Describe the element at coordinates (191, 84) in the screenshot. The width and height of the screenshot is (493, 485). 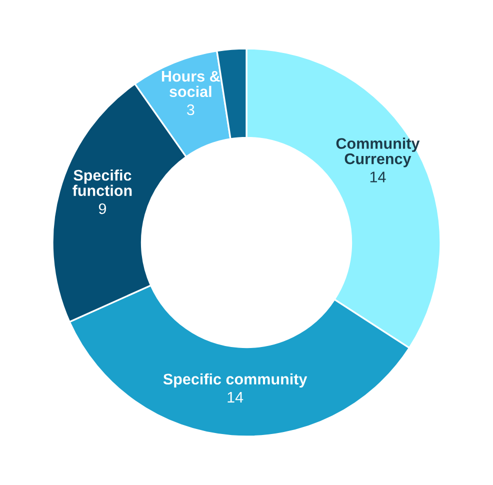
I see `slice-label: Hours & social` at that location.